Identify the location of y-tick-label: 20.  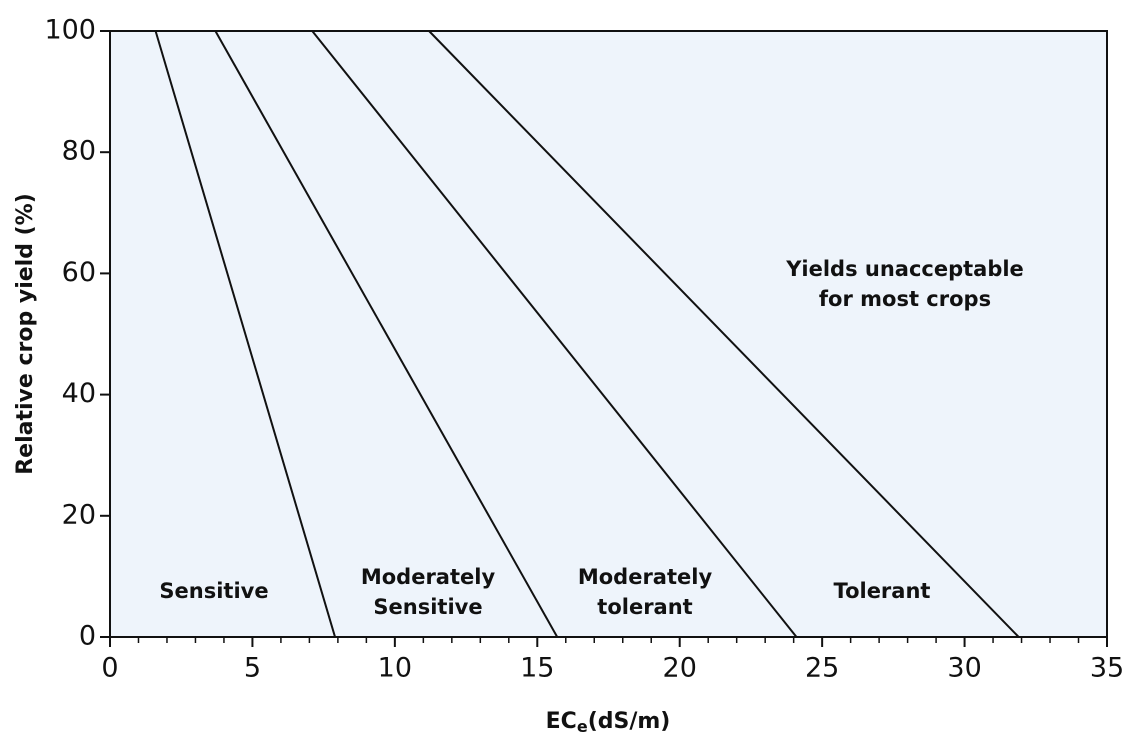
(79, 514).